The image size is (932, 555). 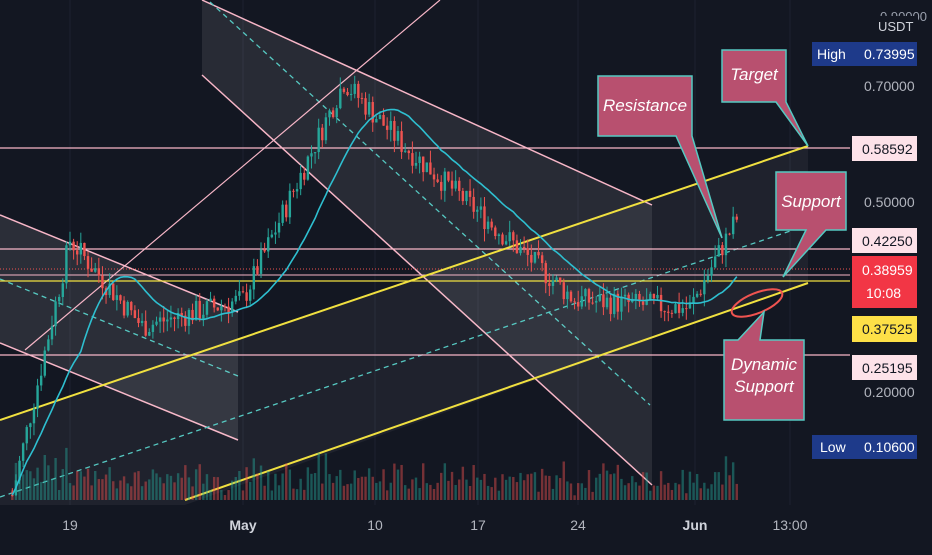 What do you see at coordinates (764, 365) in the screenshot?
I see `callout-dynamic-support: Dynamic Support` at bounding box center [764, 365].